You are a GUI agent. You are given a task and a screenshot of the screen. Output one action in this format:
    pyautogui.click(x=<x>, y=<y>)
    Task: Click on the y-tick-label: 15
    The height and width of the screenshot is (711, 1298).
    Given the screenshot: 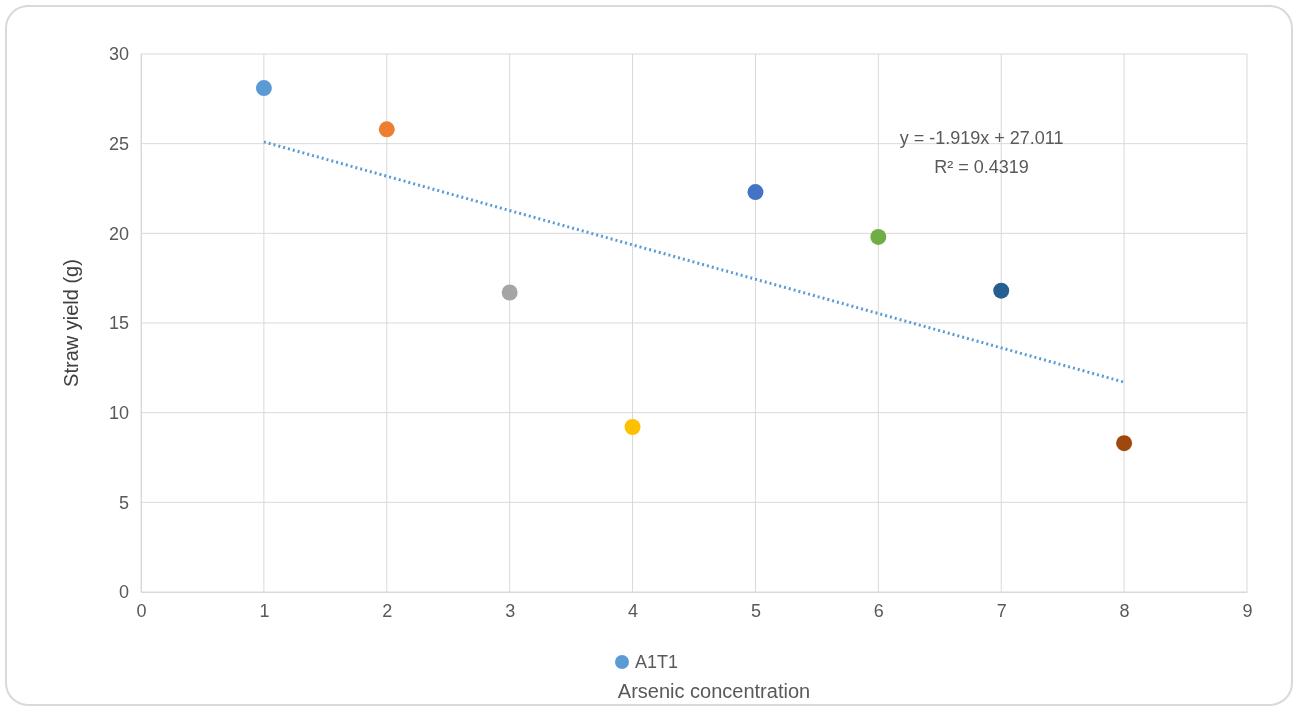 What is the action you would take?
    pyautogui.click(x=118, y=323)
    